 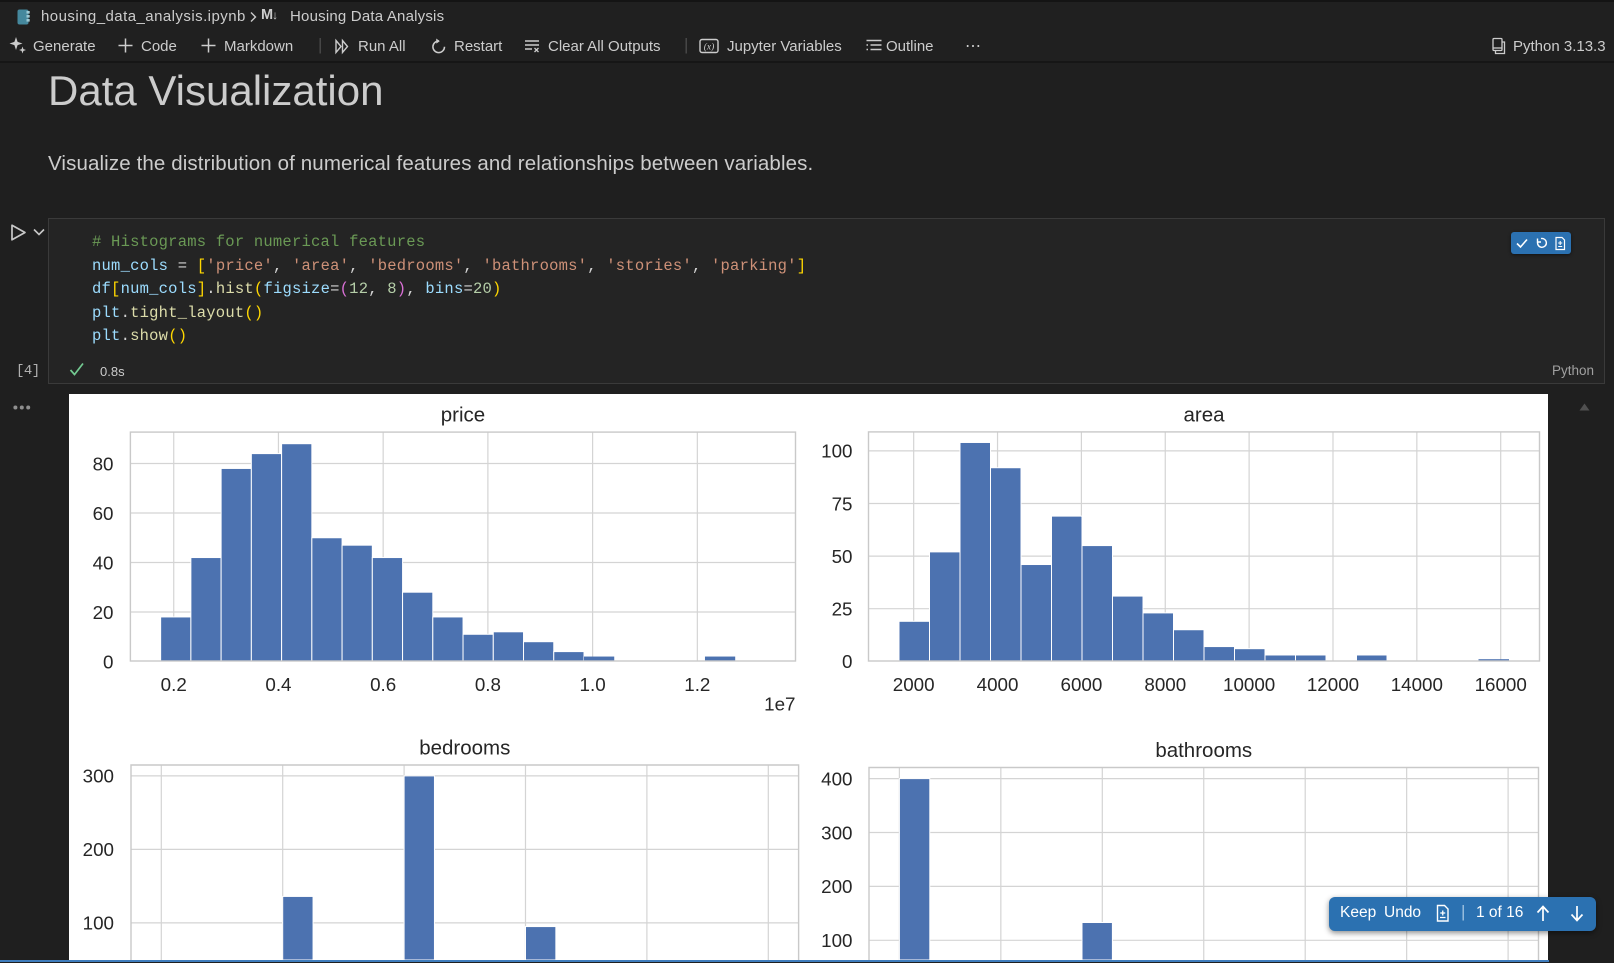 I want to click on svg-text: 1.0, so click(x=593, y=684).